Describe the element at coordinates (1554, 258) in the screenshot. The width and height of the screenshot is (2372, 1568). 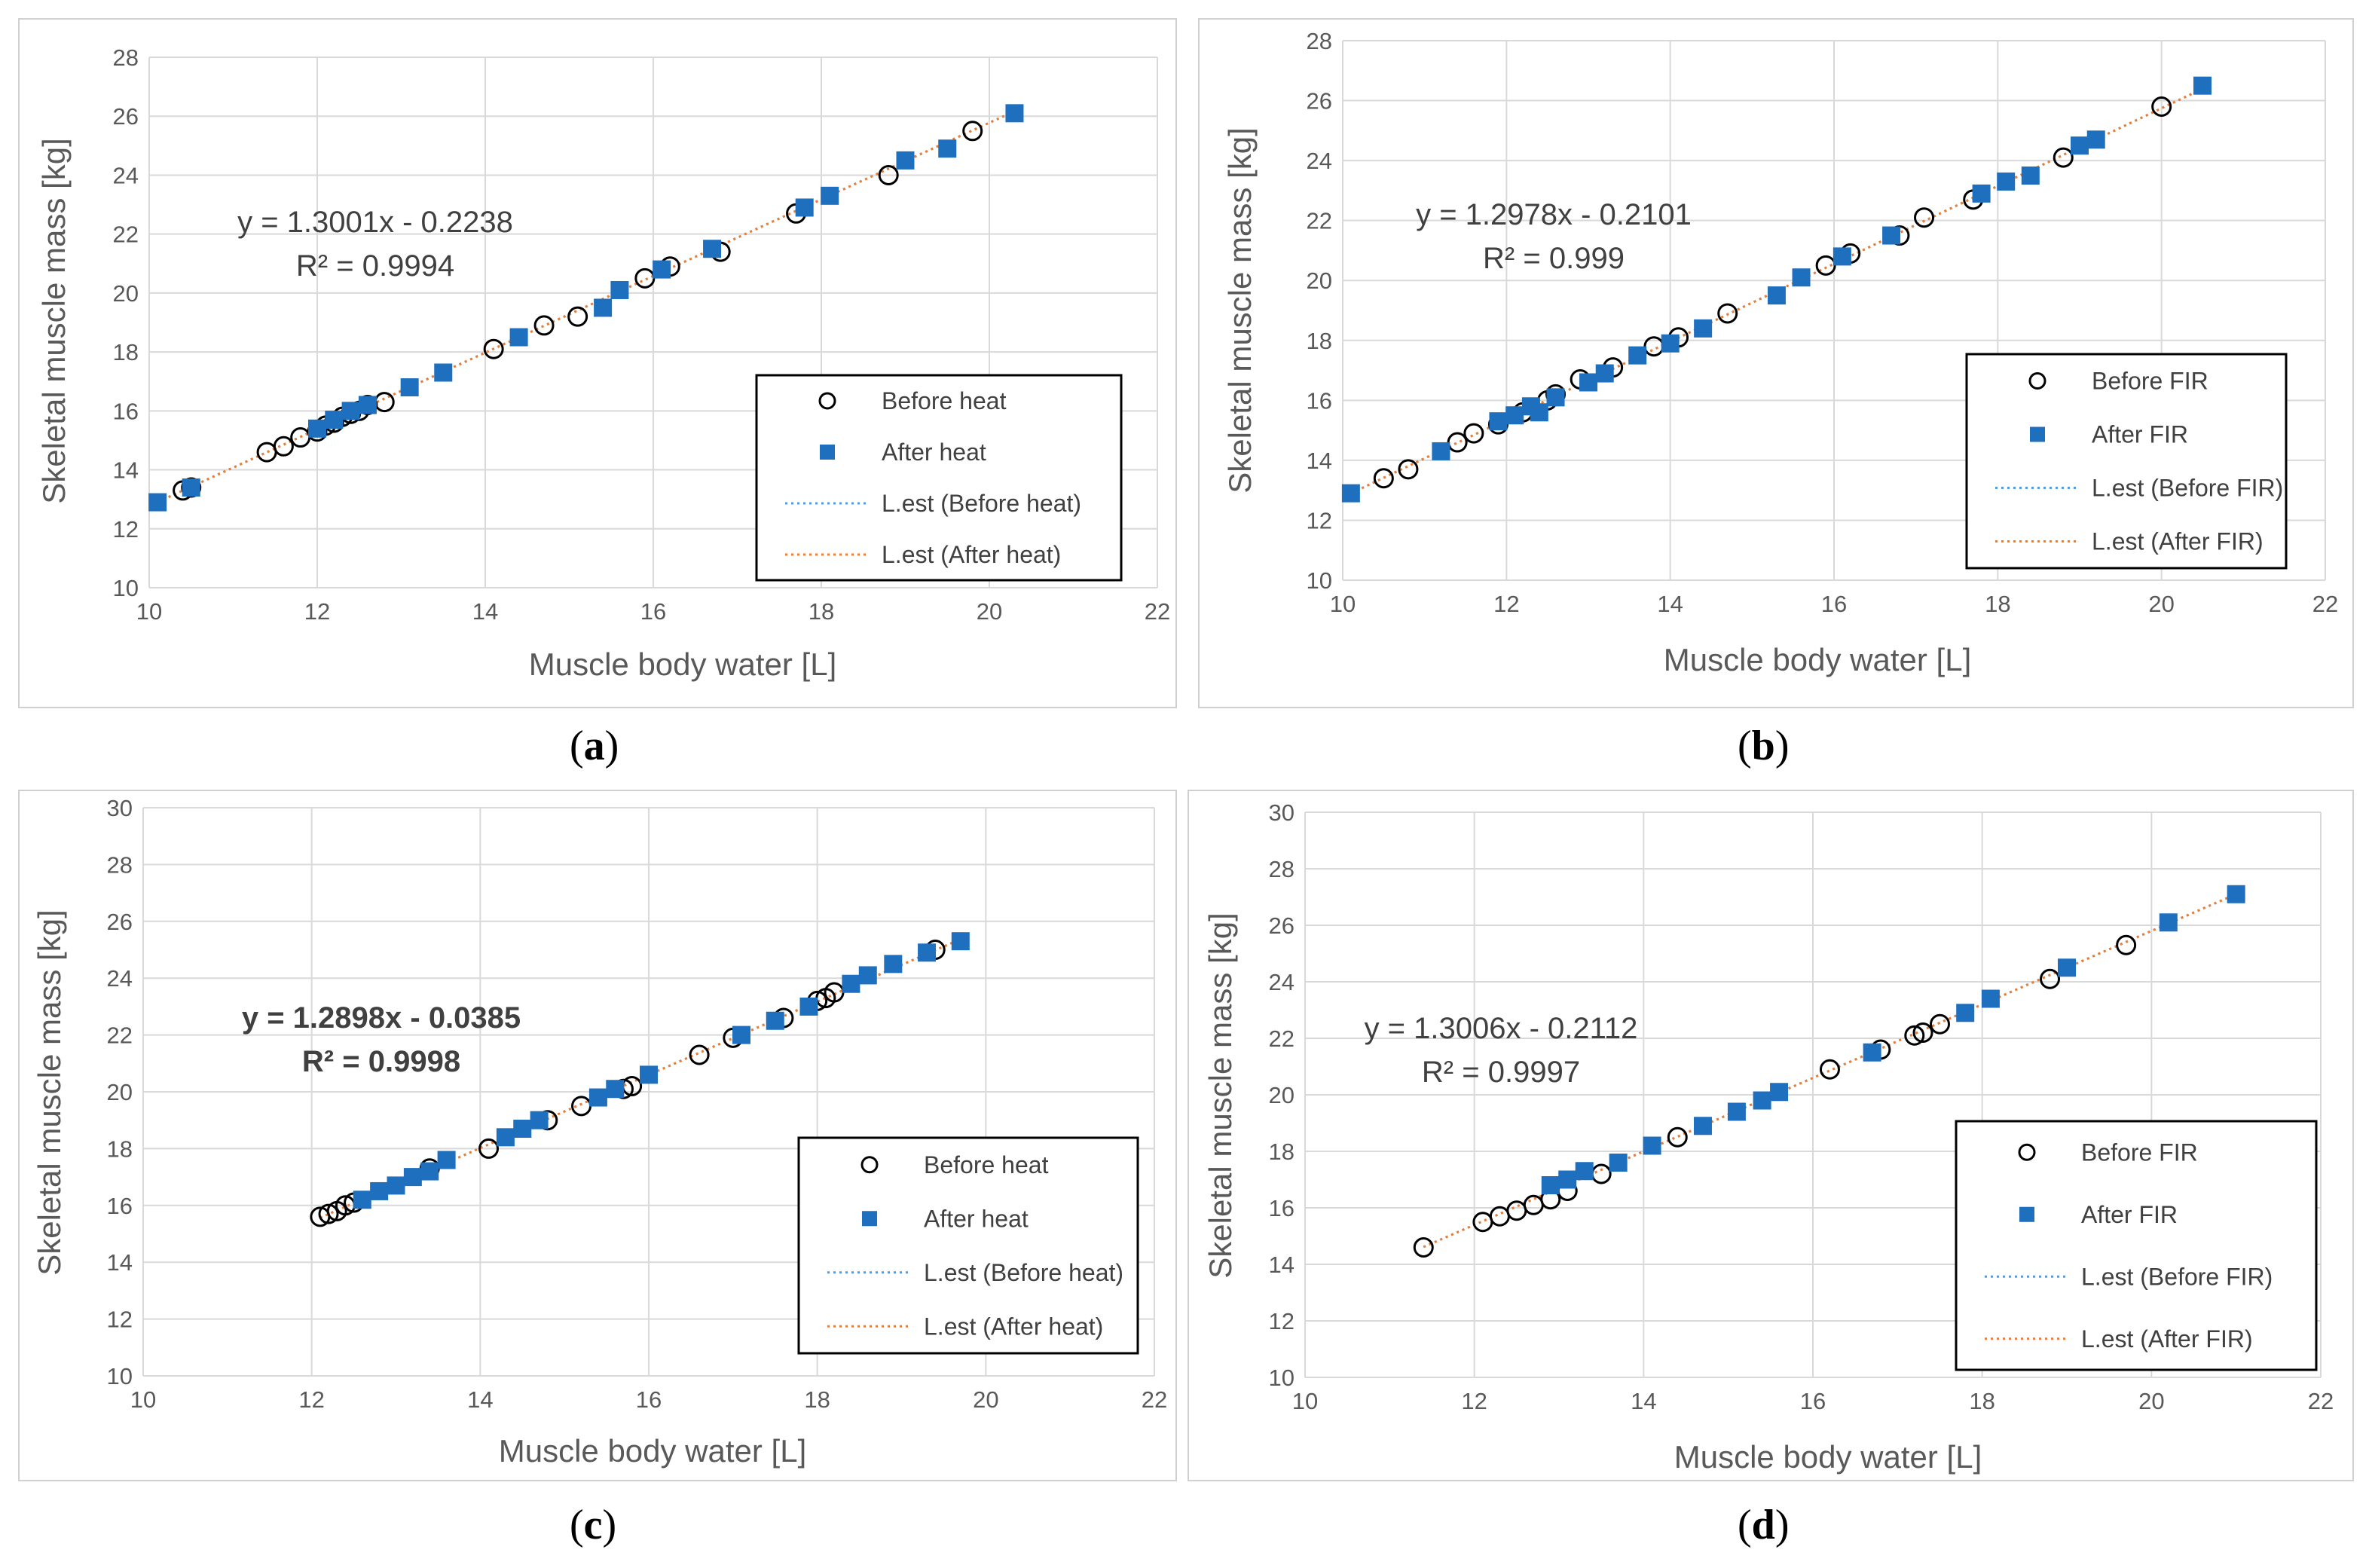
I see `r-squared-label: R² = 0.999` at that location.